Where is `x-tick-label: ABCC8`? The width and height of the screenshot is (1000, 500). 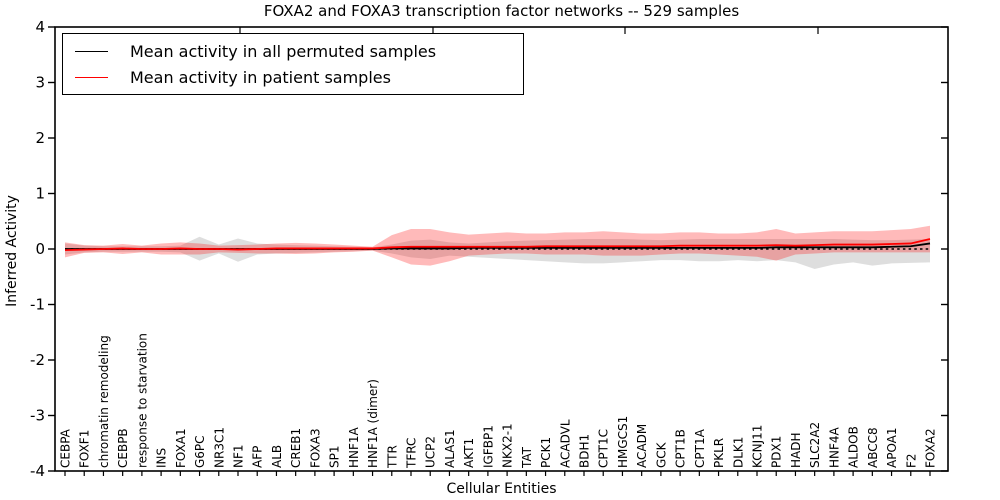 x-tick-label: ABCC8 is located at coordinates (873, 447).